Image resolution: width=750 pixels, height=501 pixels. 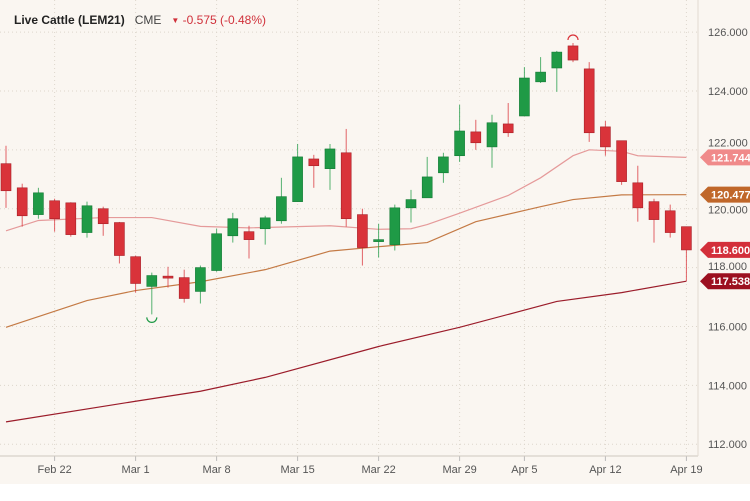 I want to click on ma-value-label-1: 121.744, so click(x=730, y=158).